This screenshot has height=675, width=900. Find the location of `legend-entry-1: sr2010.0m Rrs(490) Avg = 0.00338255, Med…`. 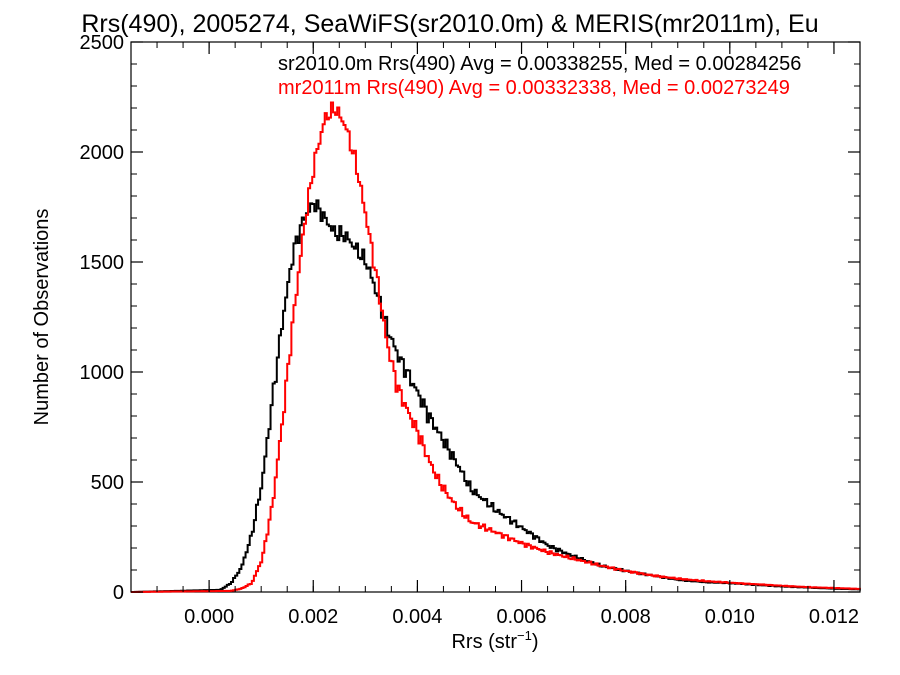

legend-entry-1: sr2010.0m Rrs(490) Avg = 0.00338255, Med… is located at coordinates (539, 64).